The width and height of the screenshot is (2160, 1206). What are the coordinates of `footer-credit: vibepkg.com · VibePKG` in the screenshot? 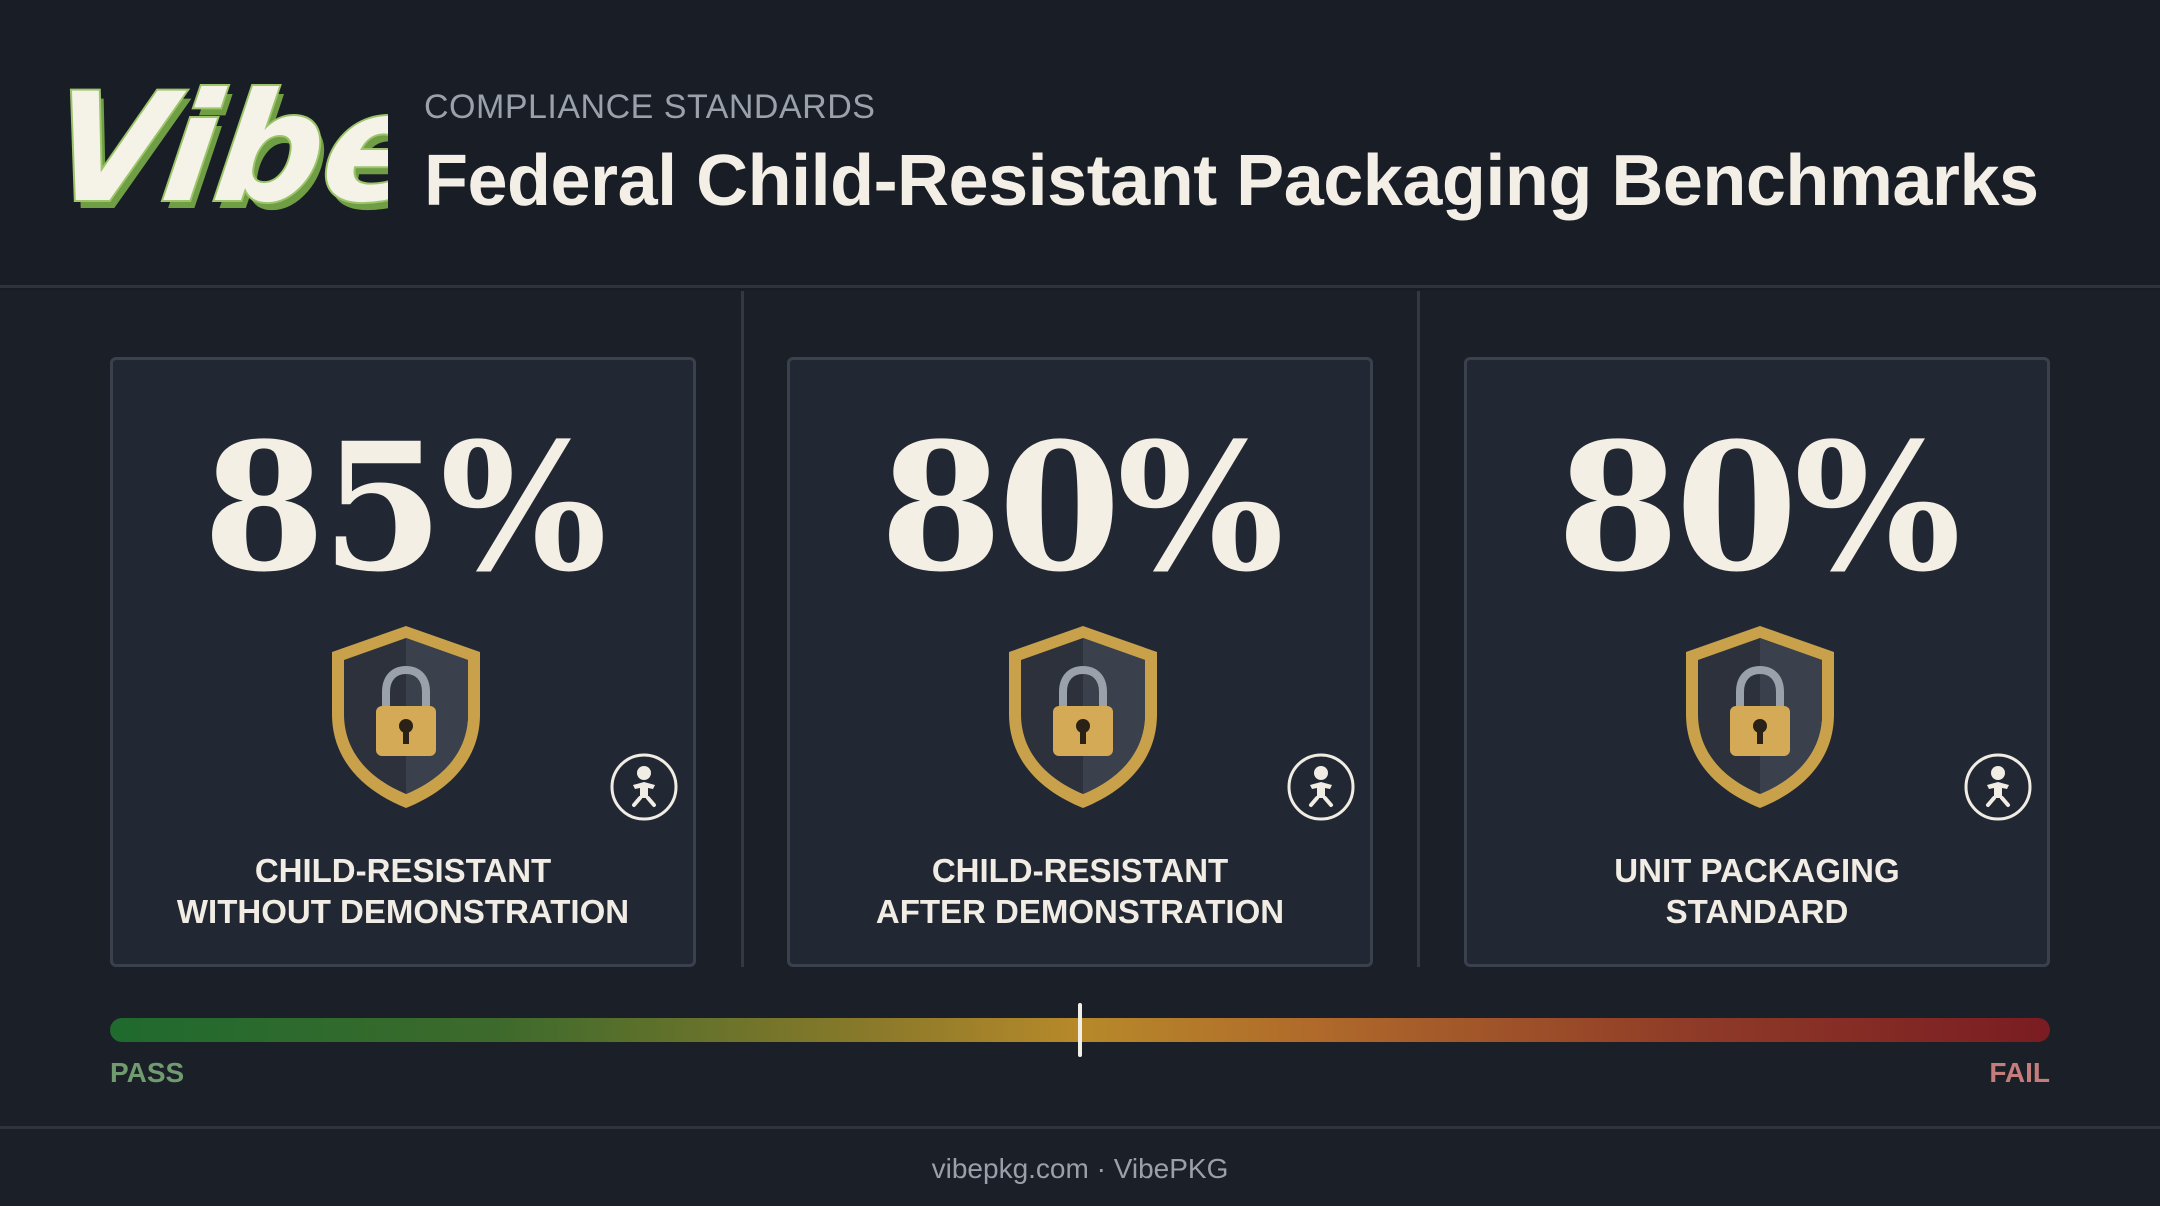 It's located at (1080, 1168).